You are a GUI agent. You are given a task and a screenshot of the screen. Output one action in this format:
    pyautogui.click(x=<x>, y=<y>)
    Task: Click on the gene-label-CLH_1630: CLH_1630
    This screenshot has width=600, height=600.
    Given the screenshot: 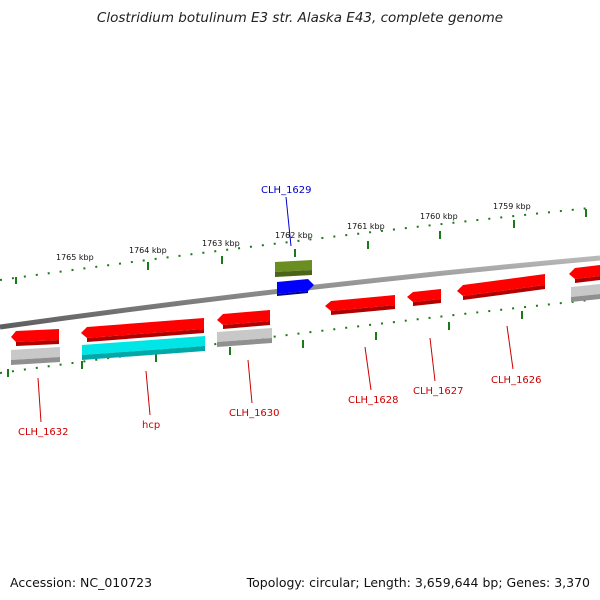 What is the action you would take?
    pyautogui.click(x=254, y=413)
    